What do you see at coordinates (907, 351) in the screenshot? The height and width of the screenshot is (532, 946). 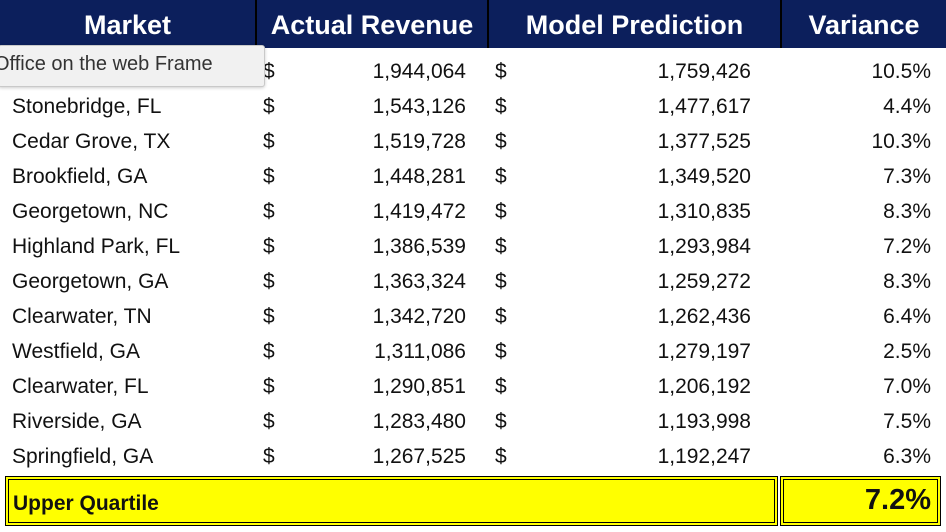 I see `variance: 2.5%` at bounding box center [907, 351].